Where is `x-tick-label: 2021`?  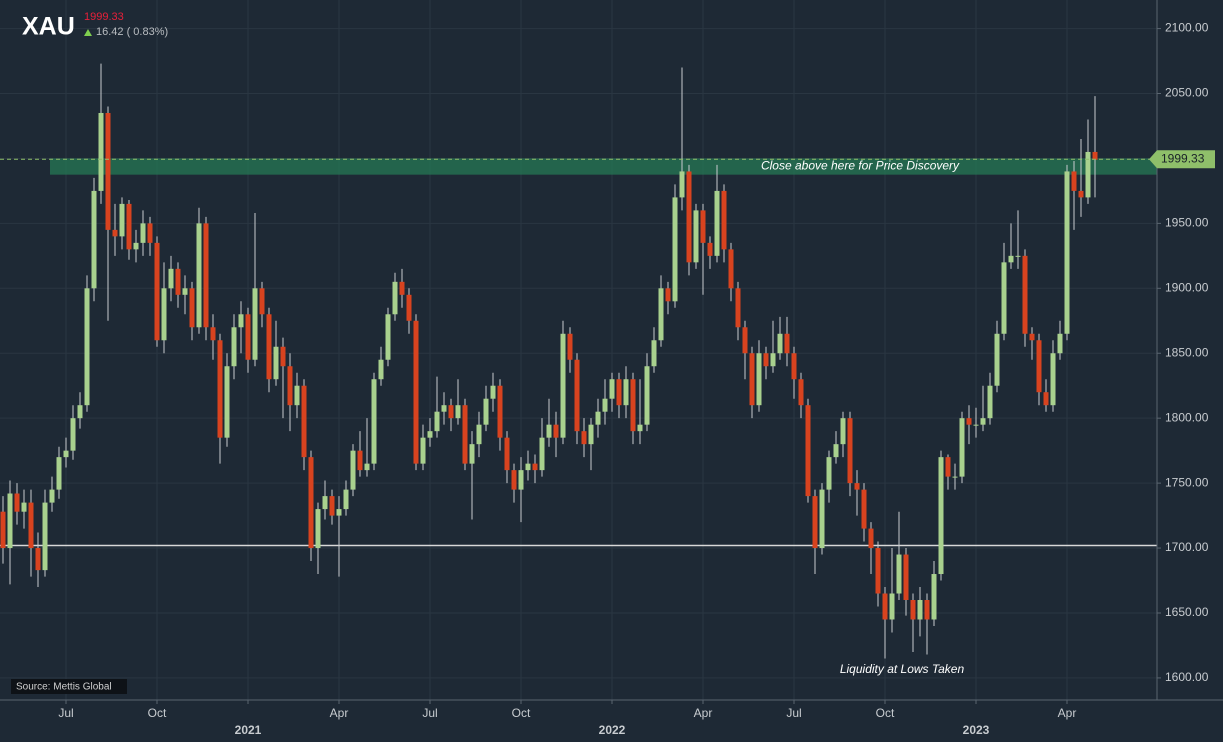
x-tick-label: 2021 is located at coordinates (248, 730).